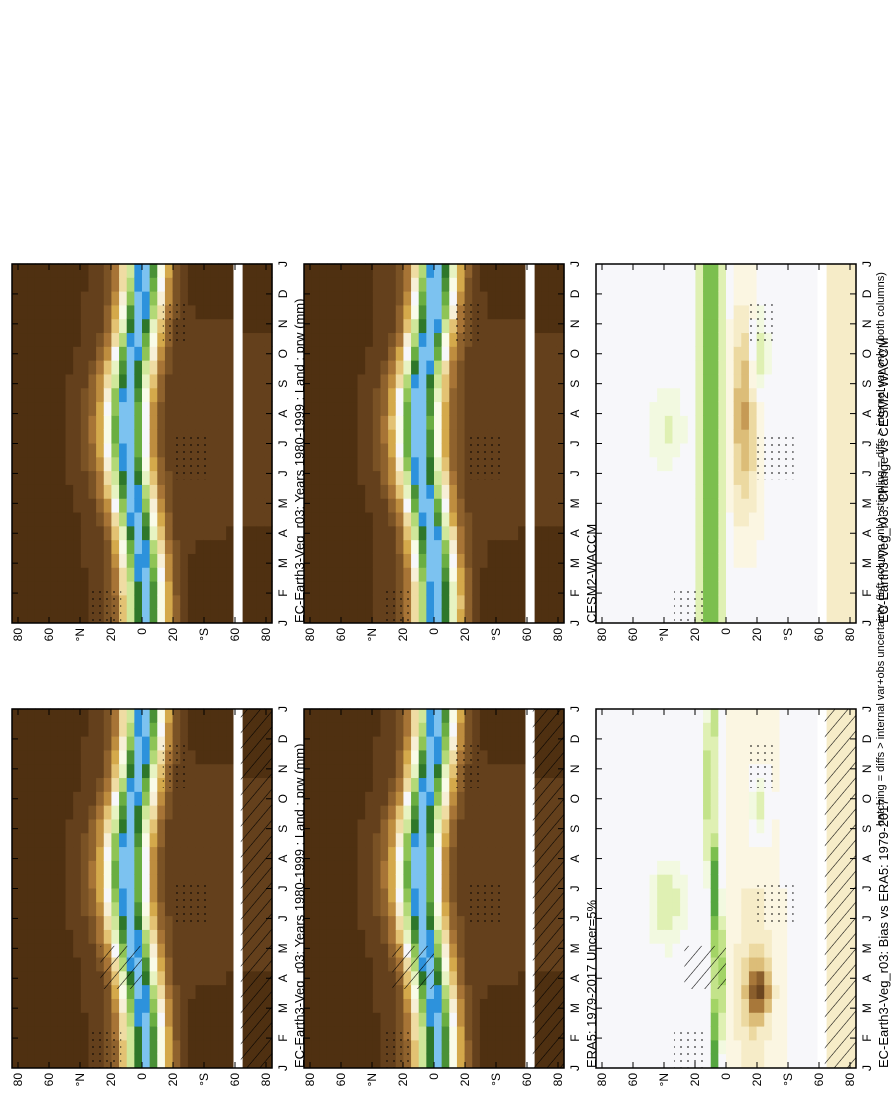 Image resolution: width=891 pixels, height=1098 pixels. Describe the element at coordinates (695, 1080) in the screenshot. I see `y-tick-label: 20` at that location.